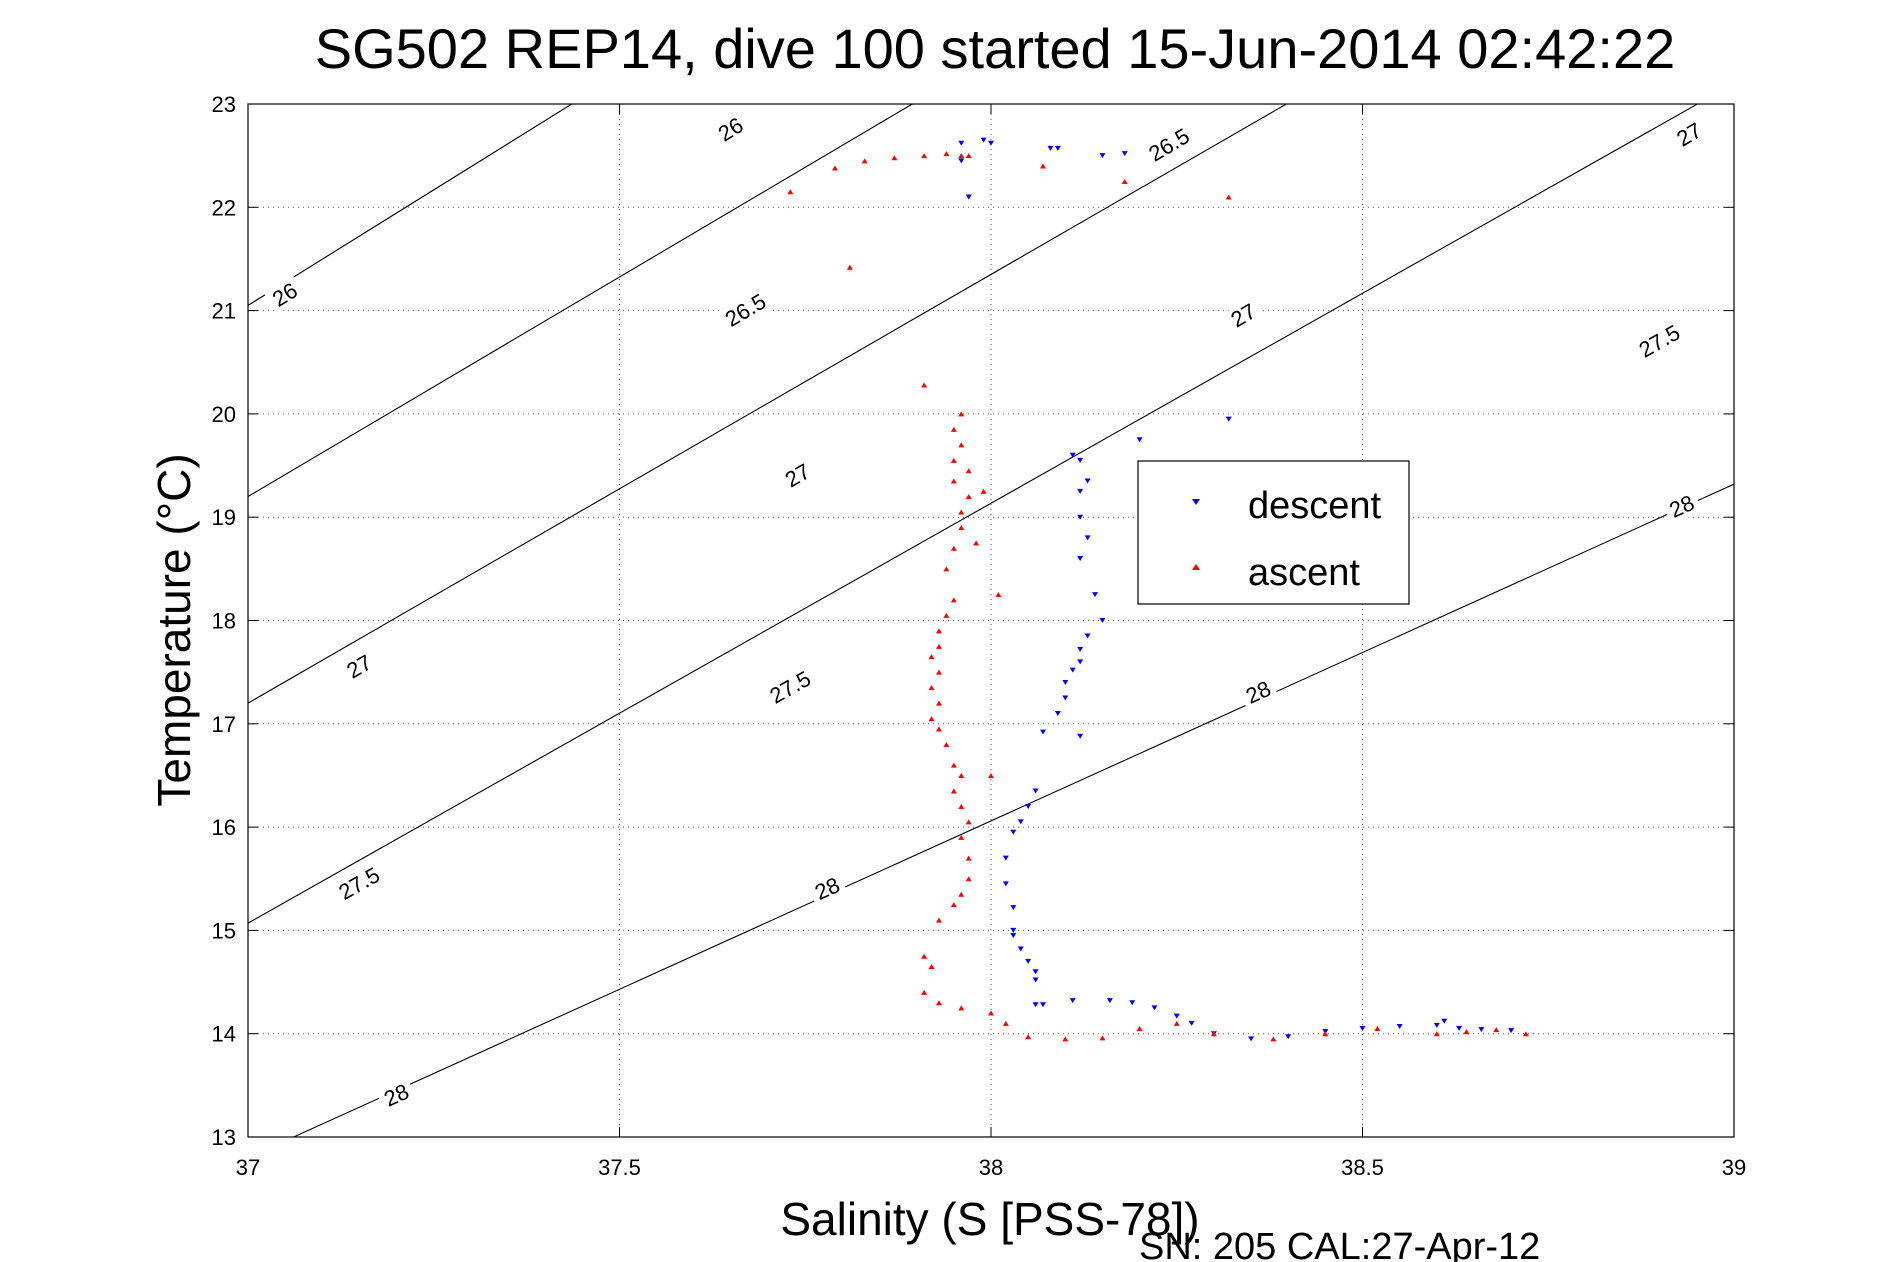 Image resolution: width=1891 pixels, height=1262 pixels. I want to click on y-tick-label: 17, so click(224, 724).